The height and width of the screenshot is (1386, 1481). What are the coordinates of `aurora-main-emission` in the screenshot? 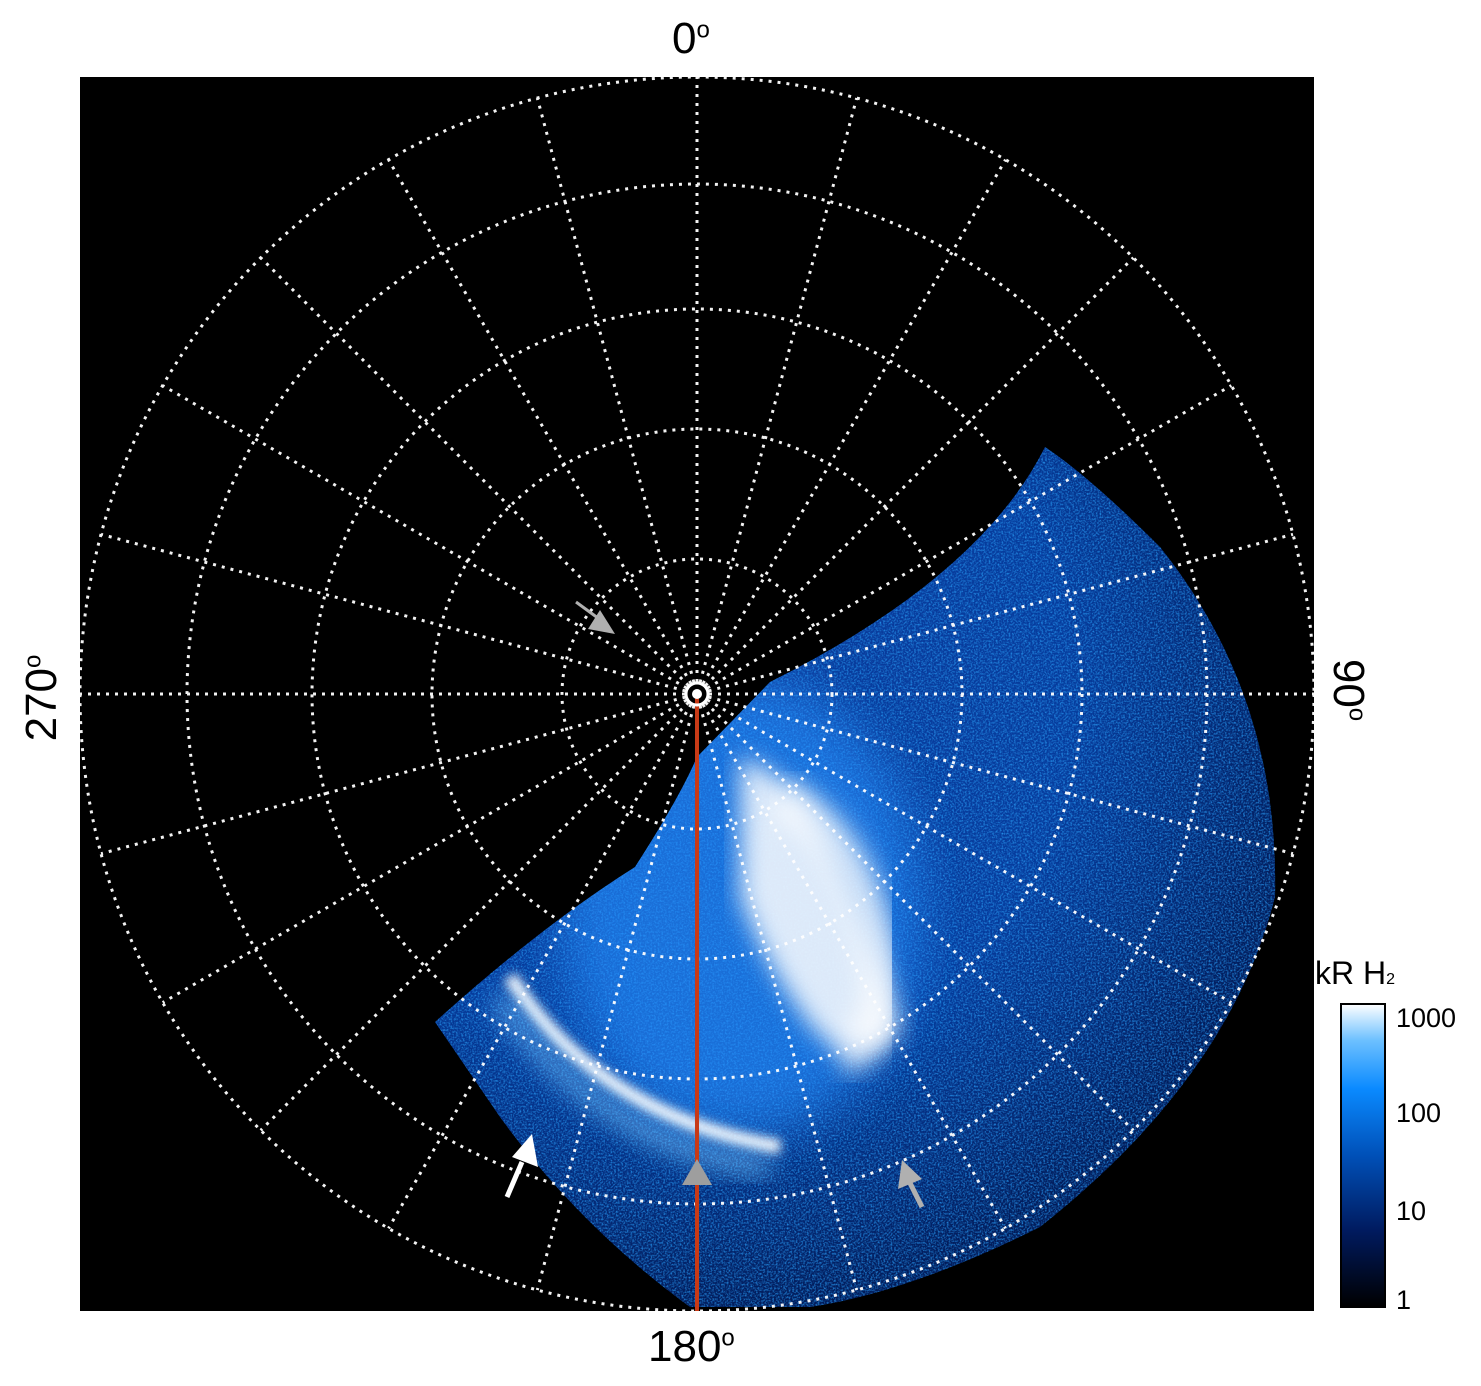 It's located at (820, 903).